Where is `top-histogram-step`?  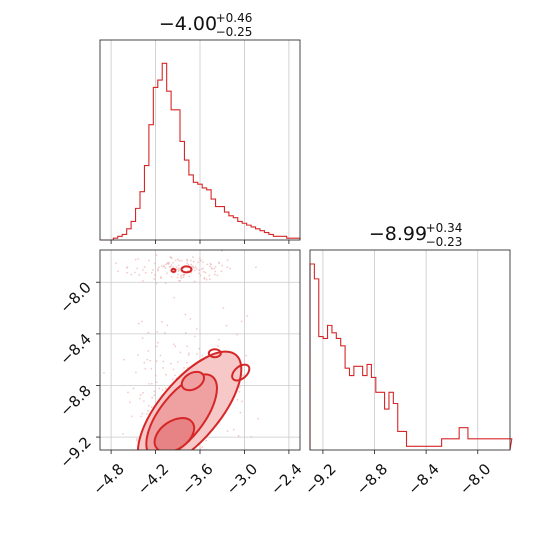 top-histogram-step is located at coordinates (200, 151).